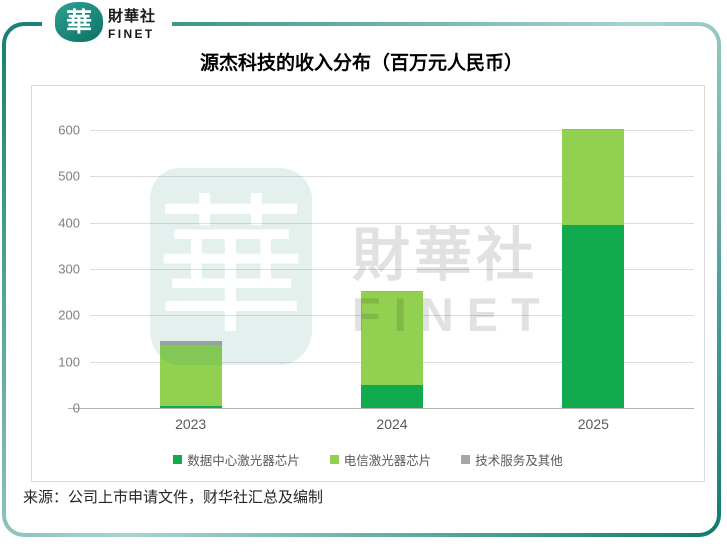  I want to click on source-note: 来源：公司上市申请文件，财华社汇总及编制, so click(173, 497).